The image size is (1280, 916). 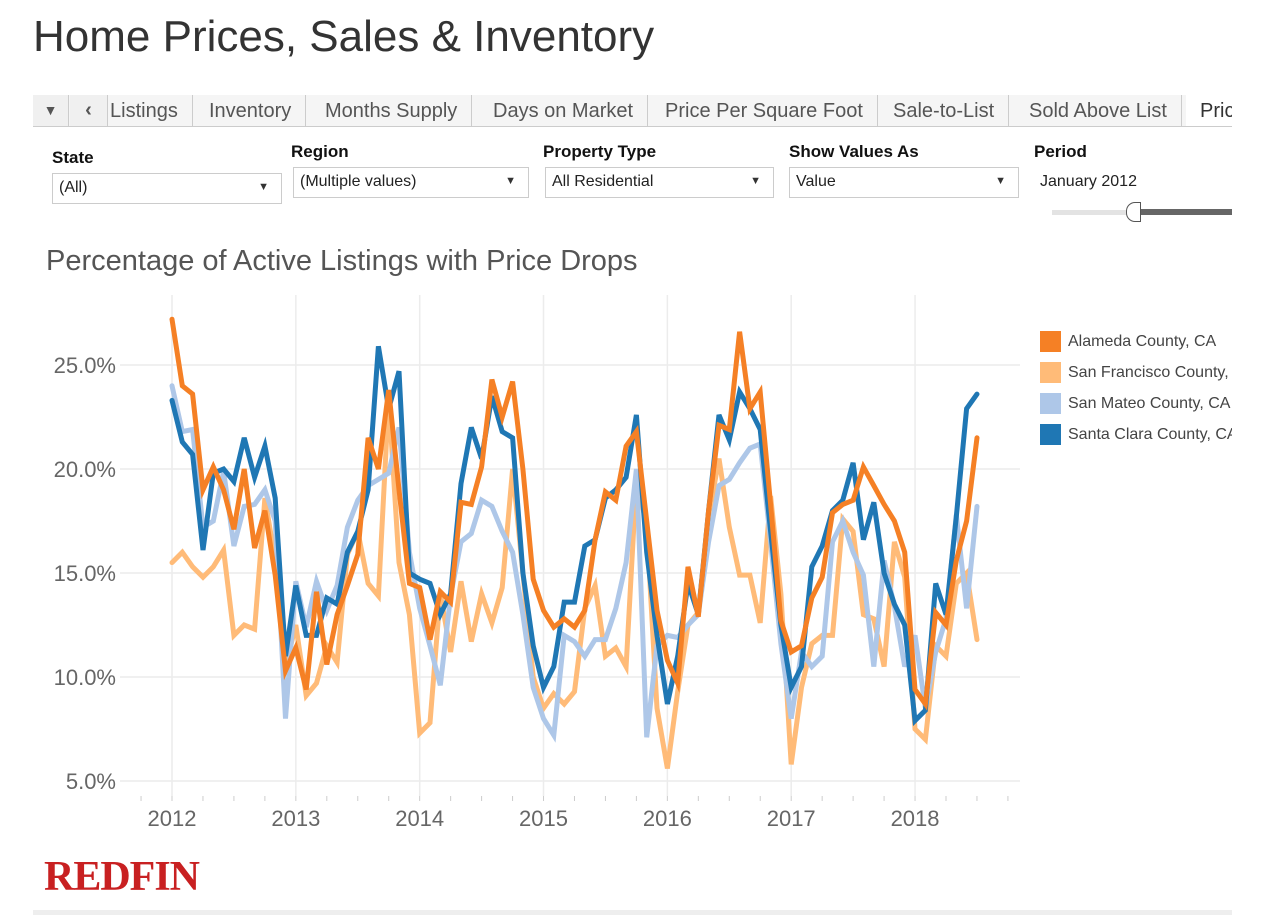 What do you see at coordinates (667, 818) in the screenshot?
I see `x-tick-label: 2016` at bounding box center [667, 818].